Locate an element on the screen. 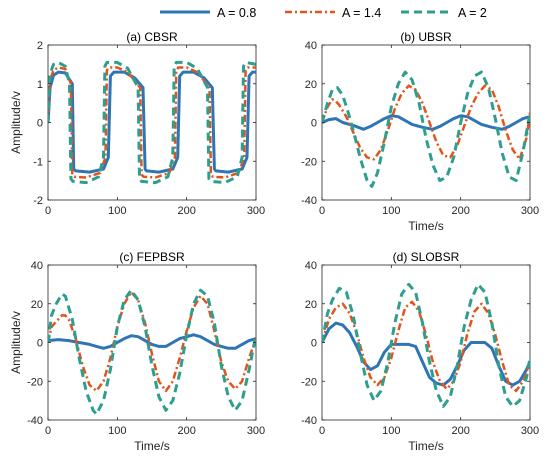 This screenshot has width=550, height=467. legend-label-a-0-8: A = 0.8 is located at coordinates (236, 13).